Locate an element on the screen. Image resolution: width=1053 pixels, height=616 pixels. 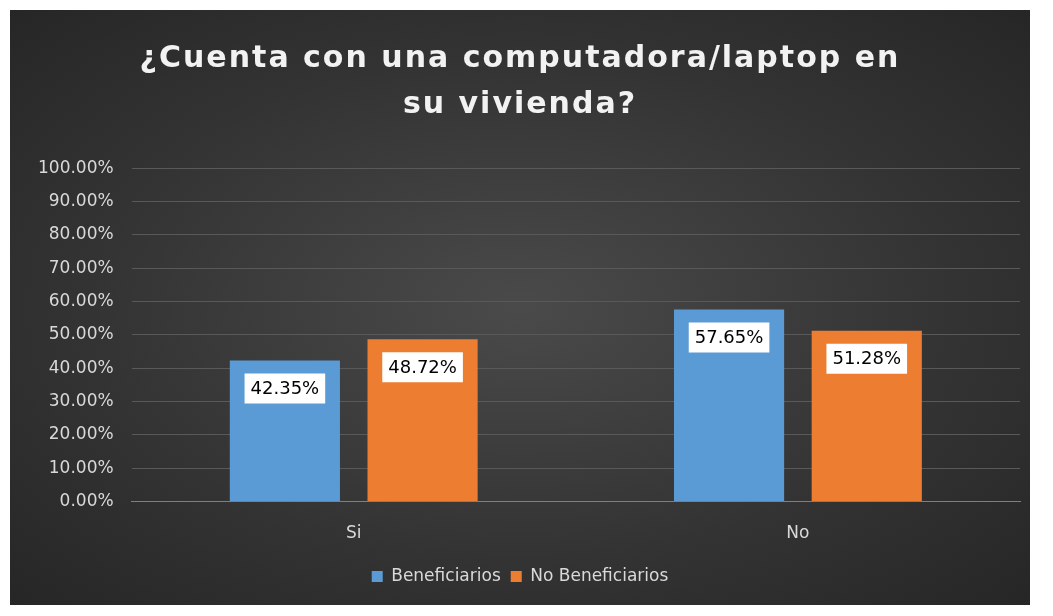
legend-label: No Beneficiarios is located at coordinates (599, 574).